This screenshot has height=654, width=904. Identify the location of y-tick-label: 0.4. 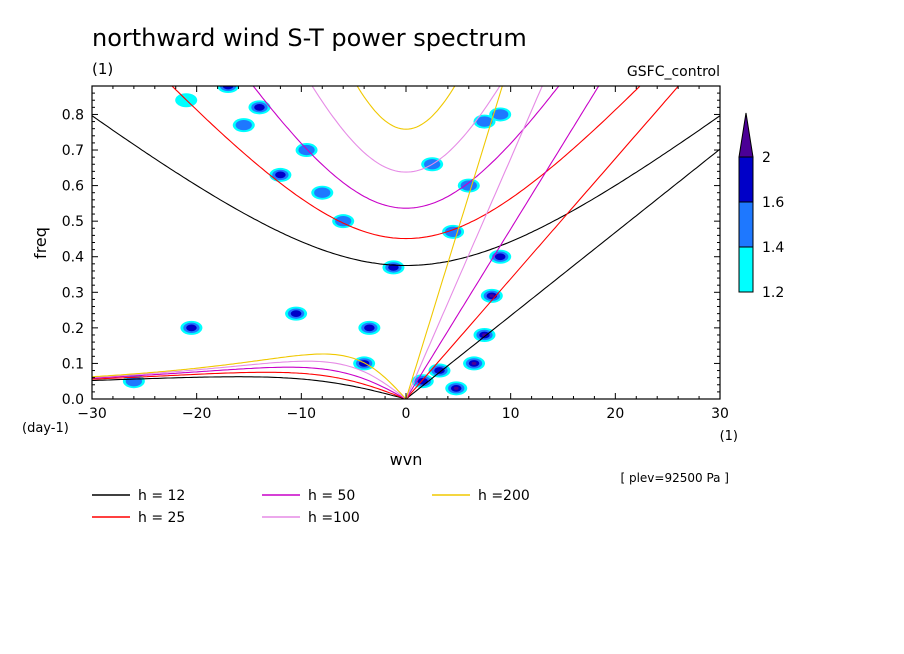
(73, 258).